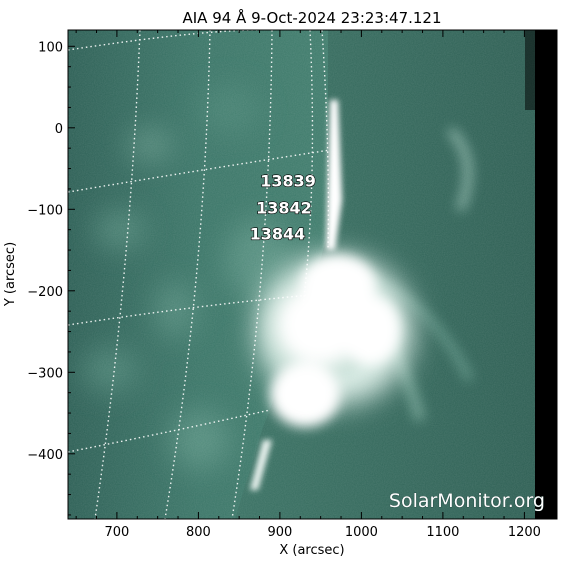  What do you see at coordinates (546, 274) in the screenshot?
I see `off-image-region` at bounding box center [546, 274].